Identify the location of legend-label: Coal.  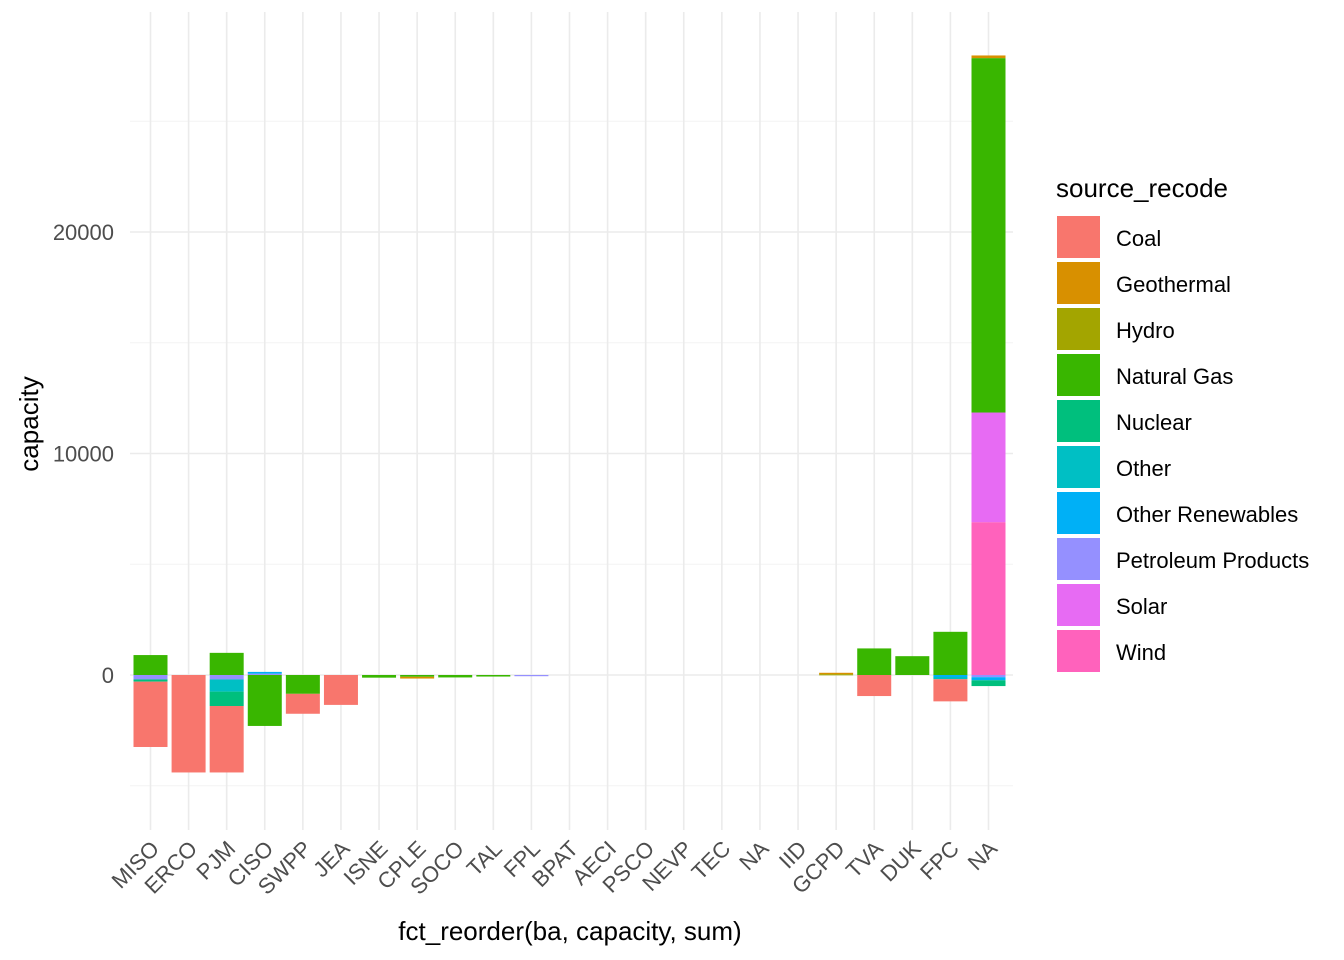
(1138, 238).